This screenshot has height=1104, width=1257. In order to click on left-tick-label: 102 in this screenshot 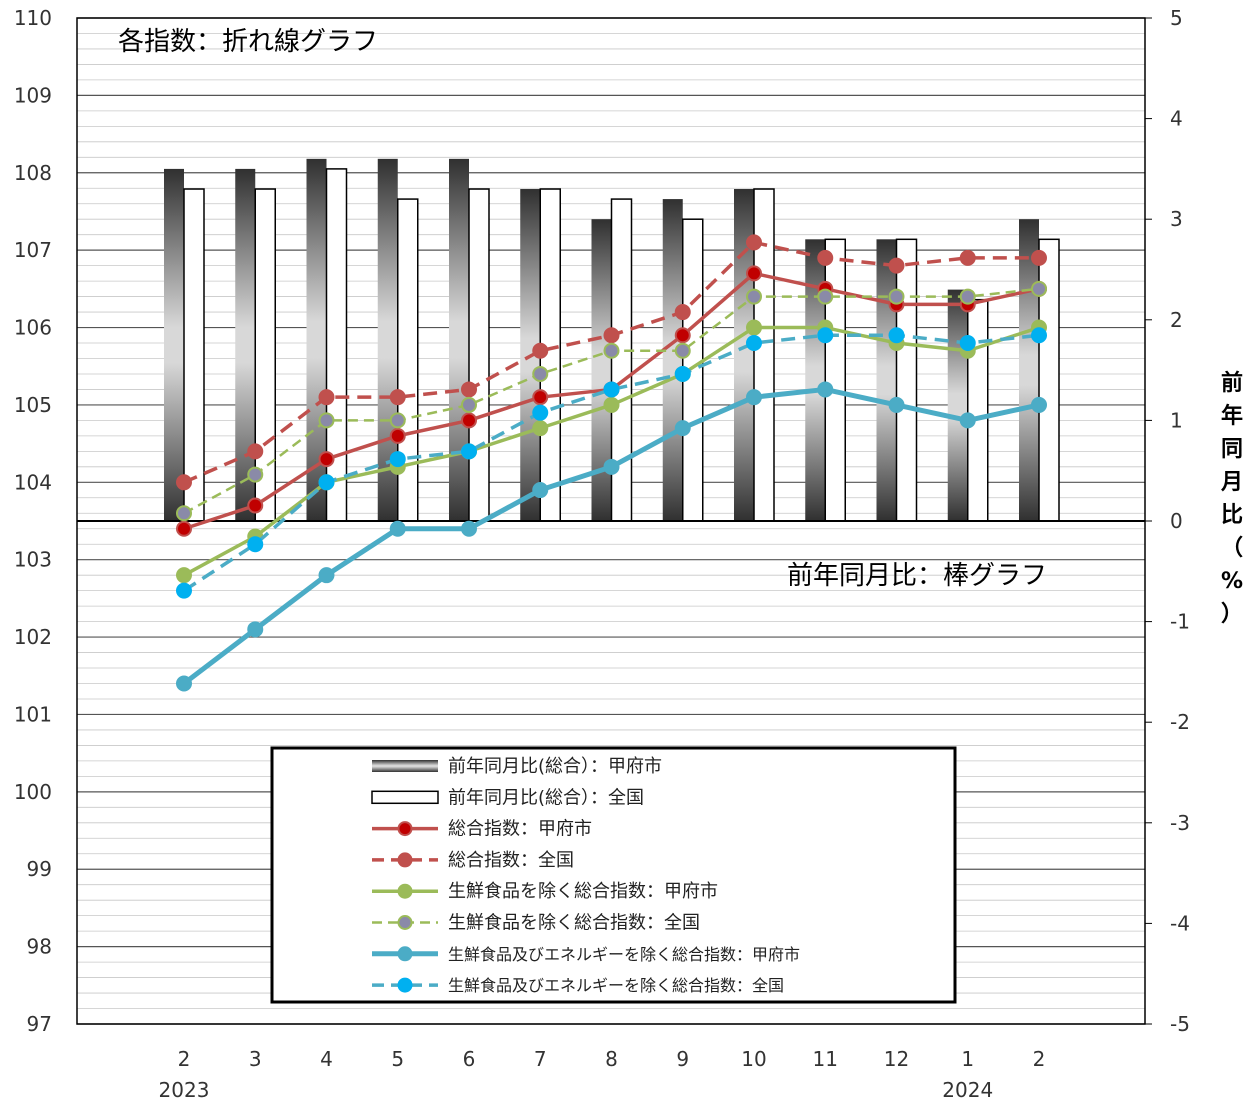, I will do `click(33, 637)`.